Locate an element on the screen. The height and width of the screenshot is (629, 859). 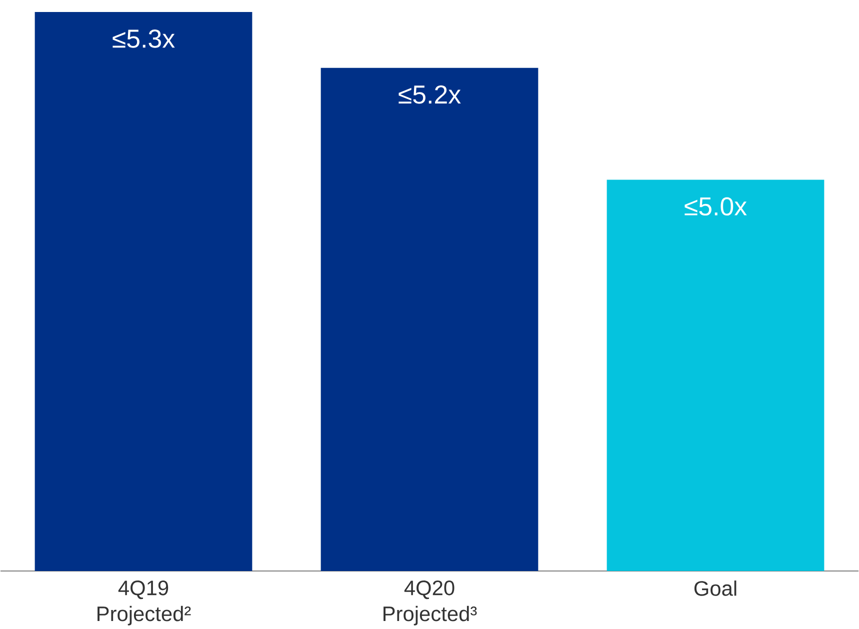
data-label: ≤5.3x is located at coordinates (143, 39).